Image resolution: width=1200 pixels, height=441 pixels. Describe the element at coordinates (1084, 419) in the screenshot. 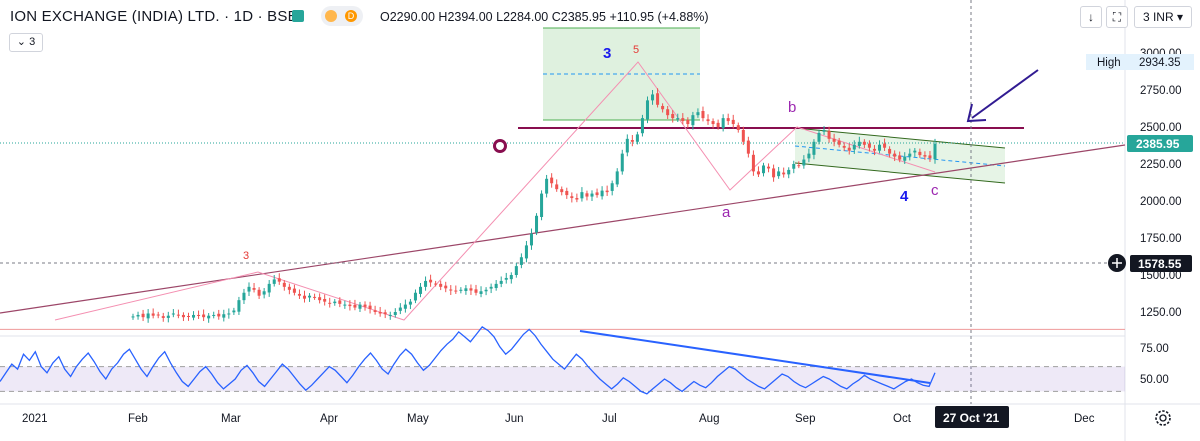

I see `time-axis-label: Dec` at that location.